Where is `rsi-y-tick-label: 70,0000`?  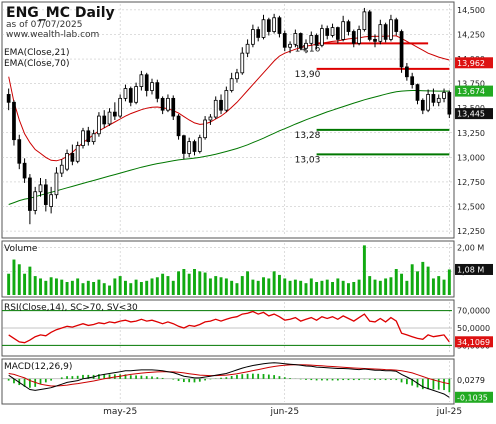
rsi-y-tick-label: 70,0000 is located at coordinates (473, 311).